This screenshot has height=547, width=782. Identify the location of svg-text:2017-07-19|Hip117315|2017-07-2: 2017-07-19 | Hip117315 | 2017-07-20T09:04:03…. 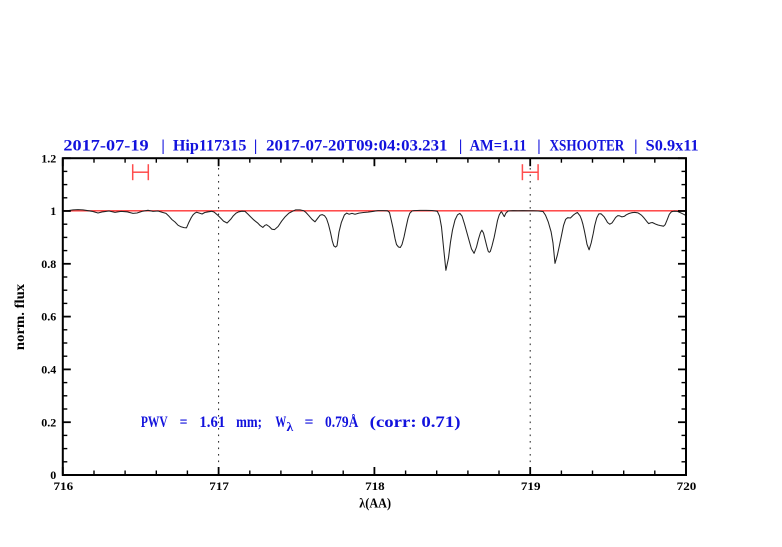
(380, 145).